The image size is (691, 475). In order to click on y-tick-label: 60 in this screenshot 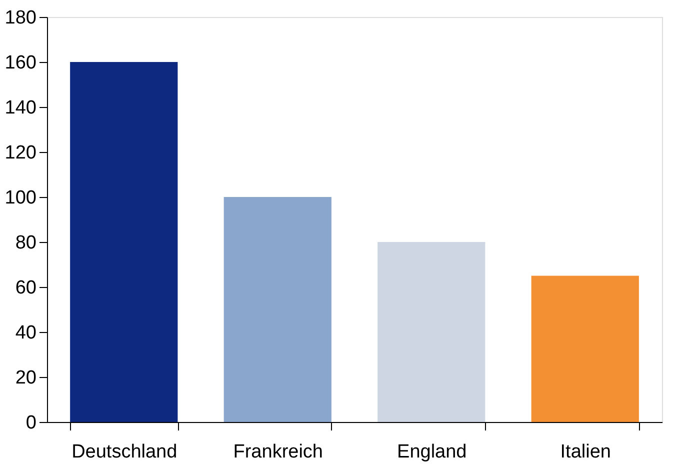, I will do `click(25, 288)`.